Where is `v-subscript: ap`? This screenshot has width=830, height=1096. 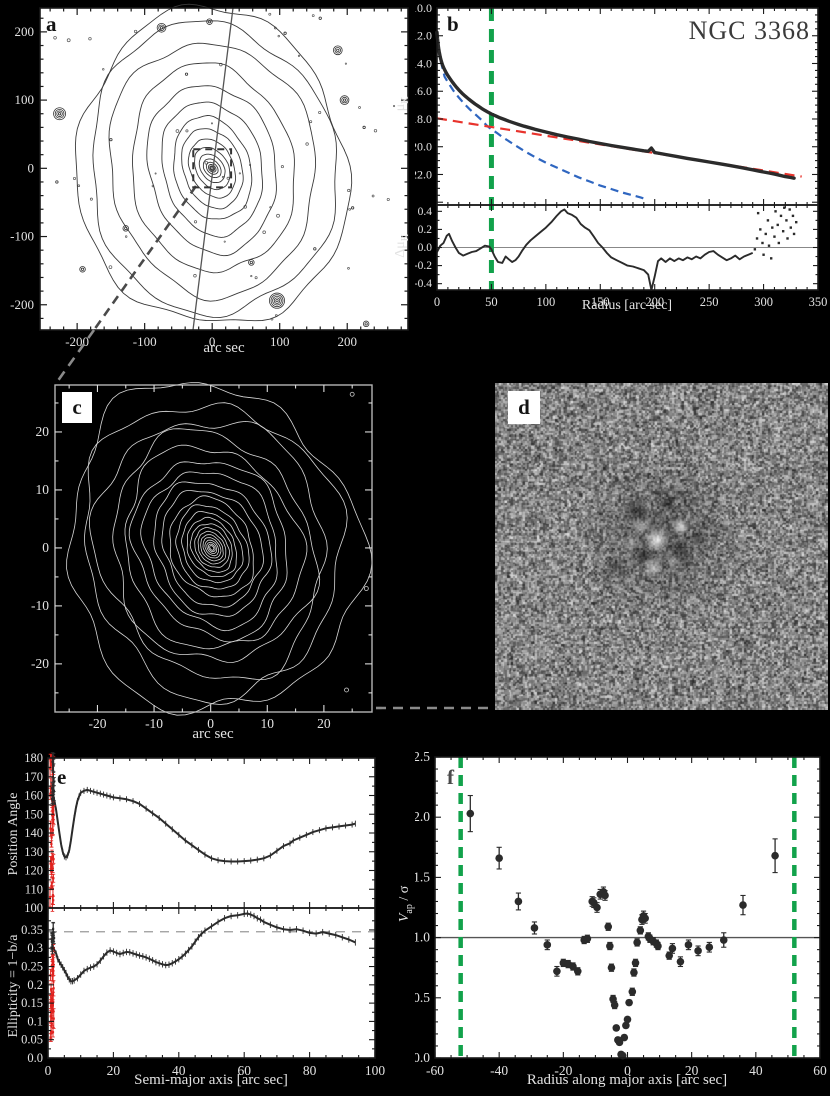 v-subscript: ap is located at coordinates (409, 909).